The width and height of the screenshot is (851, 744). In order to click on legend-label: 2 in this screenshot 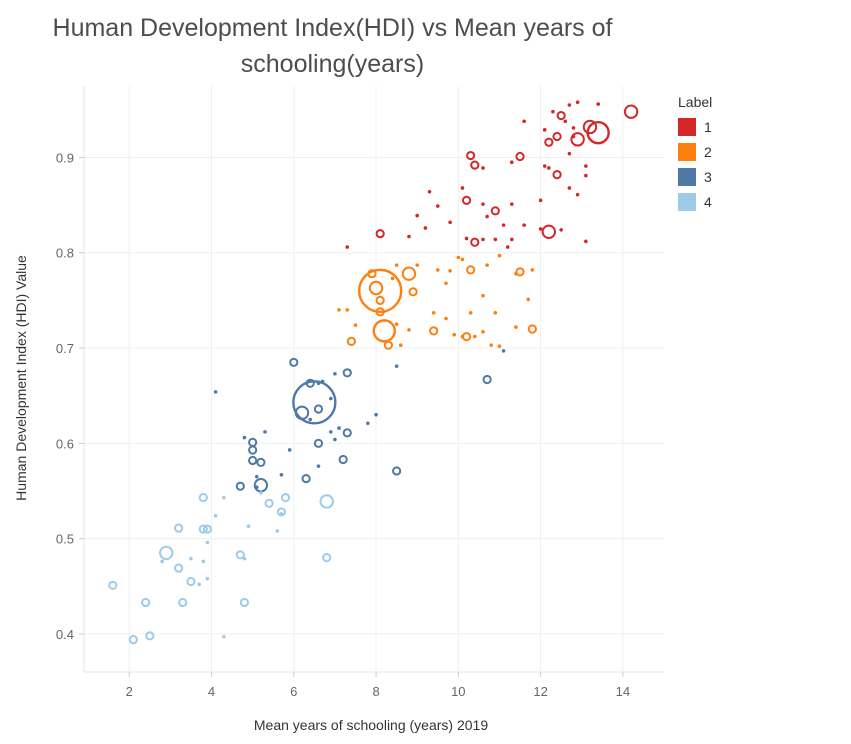, I will do `click(708, 151)`.